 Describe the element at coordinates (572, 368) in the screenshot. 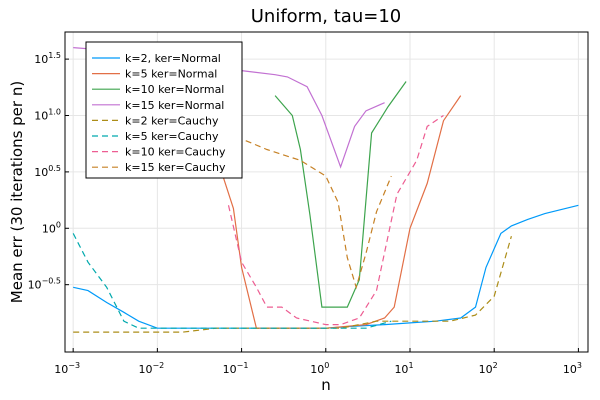

I see `x-tick-label: 103` at that location.